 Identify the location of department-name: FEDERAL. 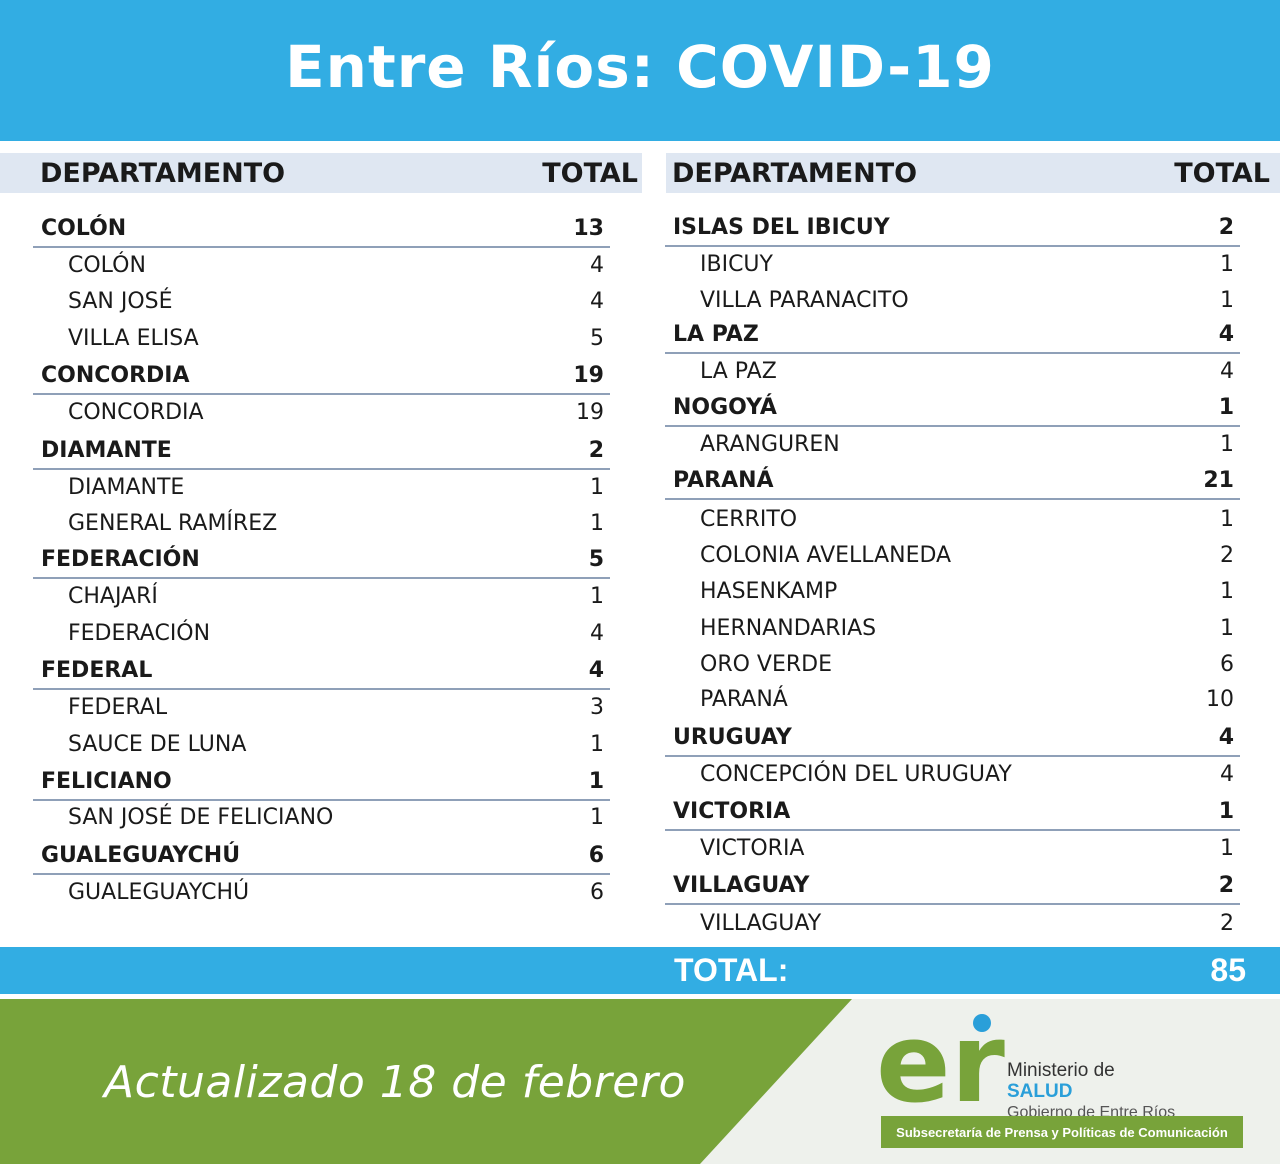
(97, 670).